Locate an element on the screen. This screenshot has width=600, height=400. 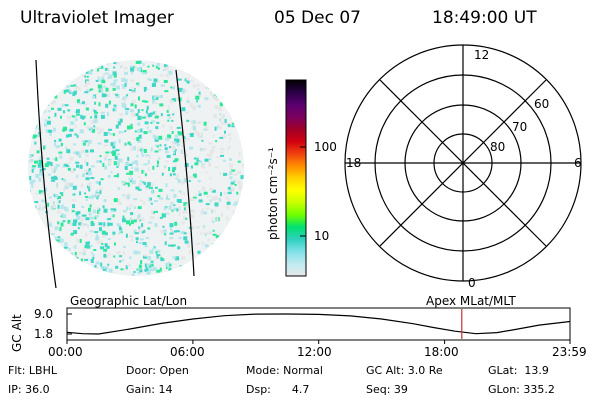
info-gc-alt: GC Alt: 3.0 Re is located at coordinates (404, 370).